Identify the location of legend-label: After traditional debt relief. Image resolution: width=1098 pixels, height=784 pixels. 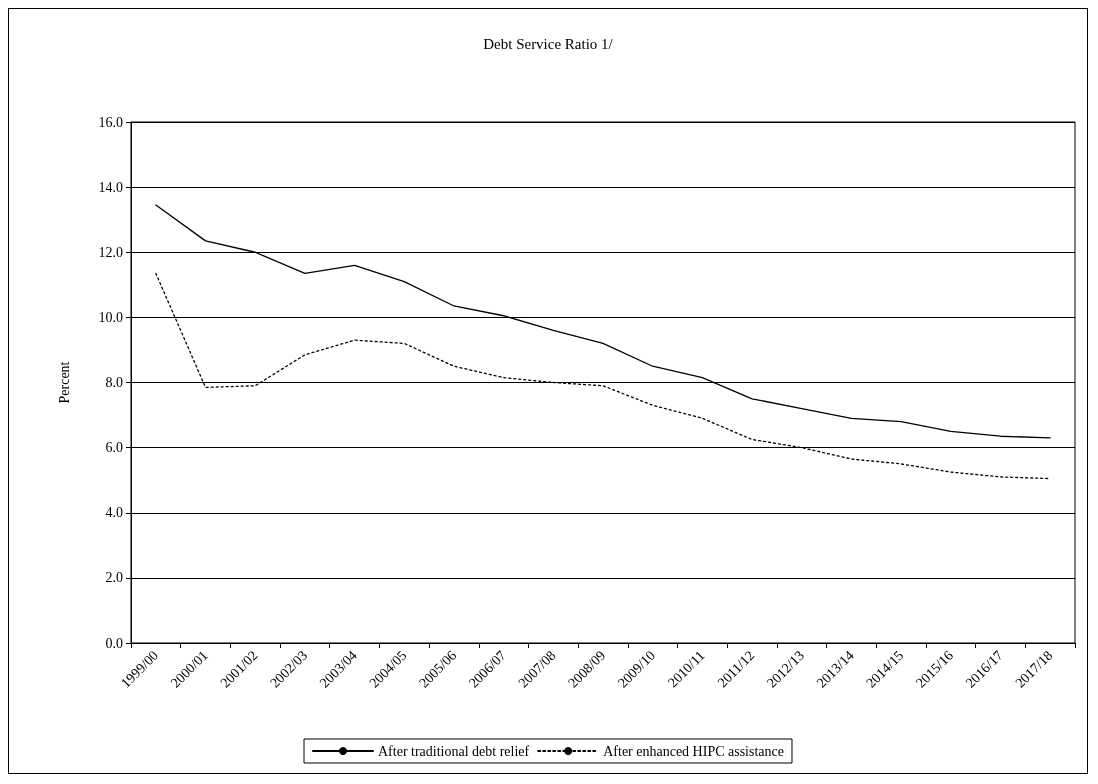
(454, 751).